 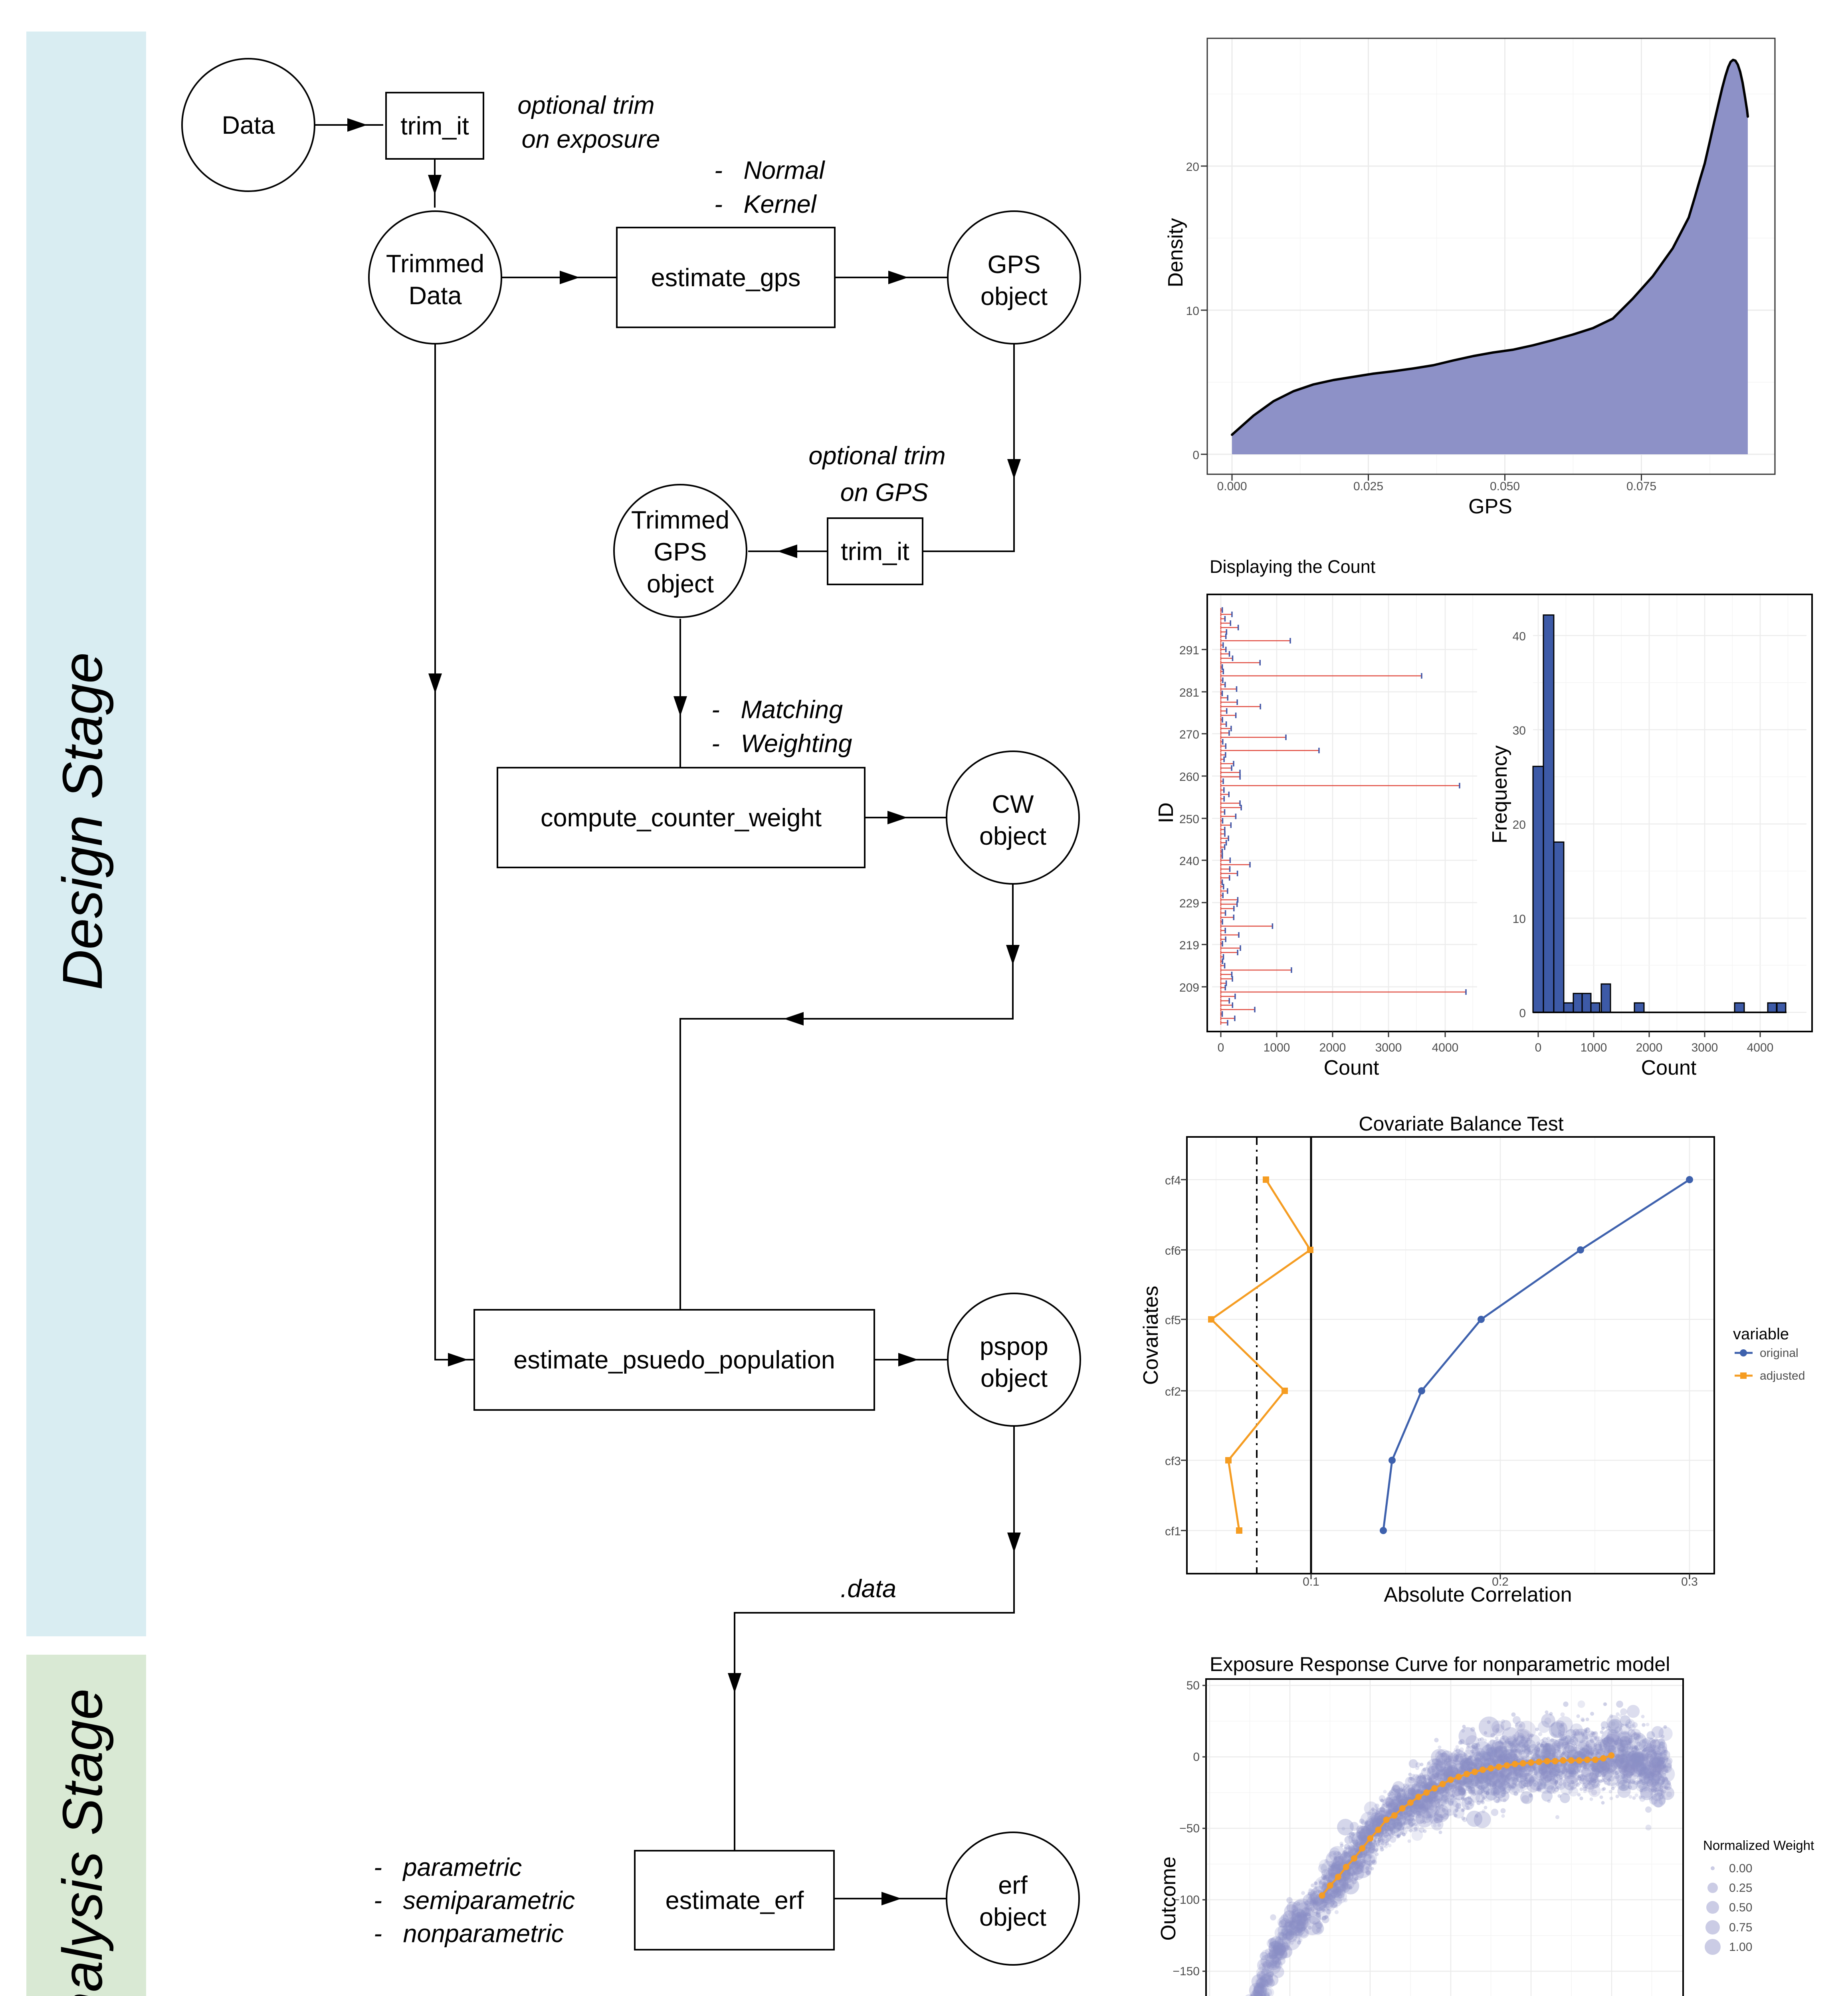 What do you see at coordinates (777, 710) in the screenshot?
I see `svg-text: - Matching` at bounding box center [777, 710].